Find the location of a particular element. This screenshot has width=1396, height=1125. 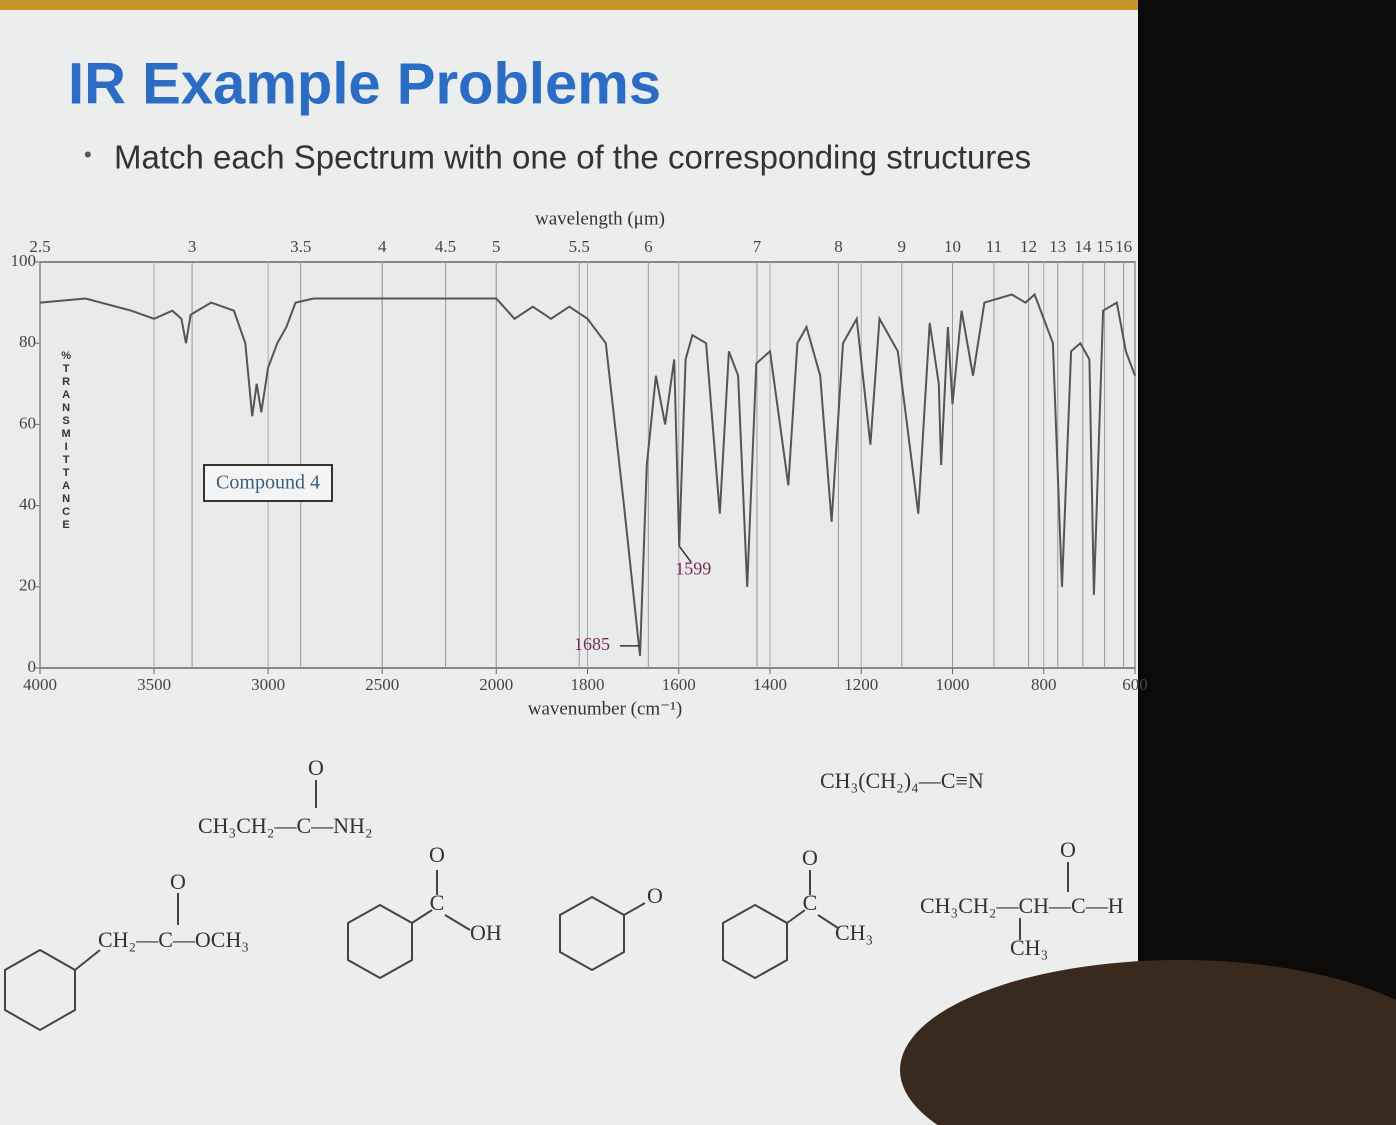

x2-tick-label: 3 is located at coordinates (192, 246).